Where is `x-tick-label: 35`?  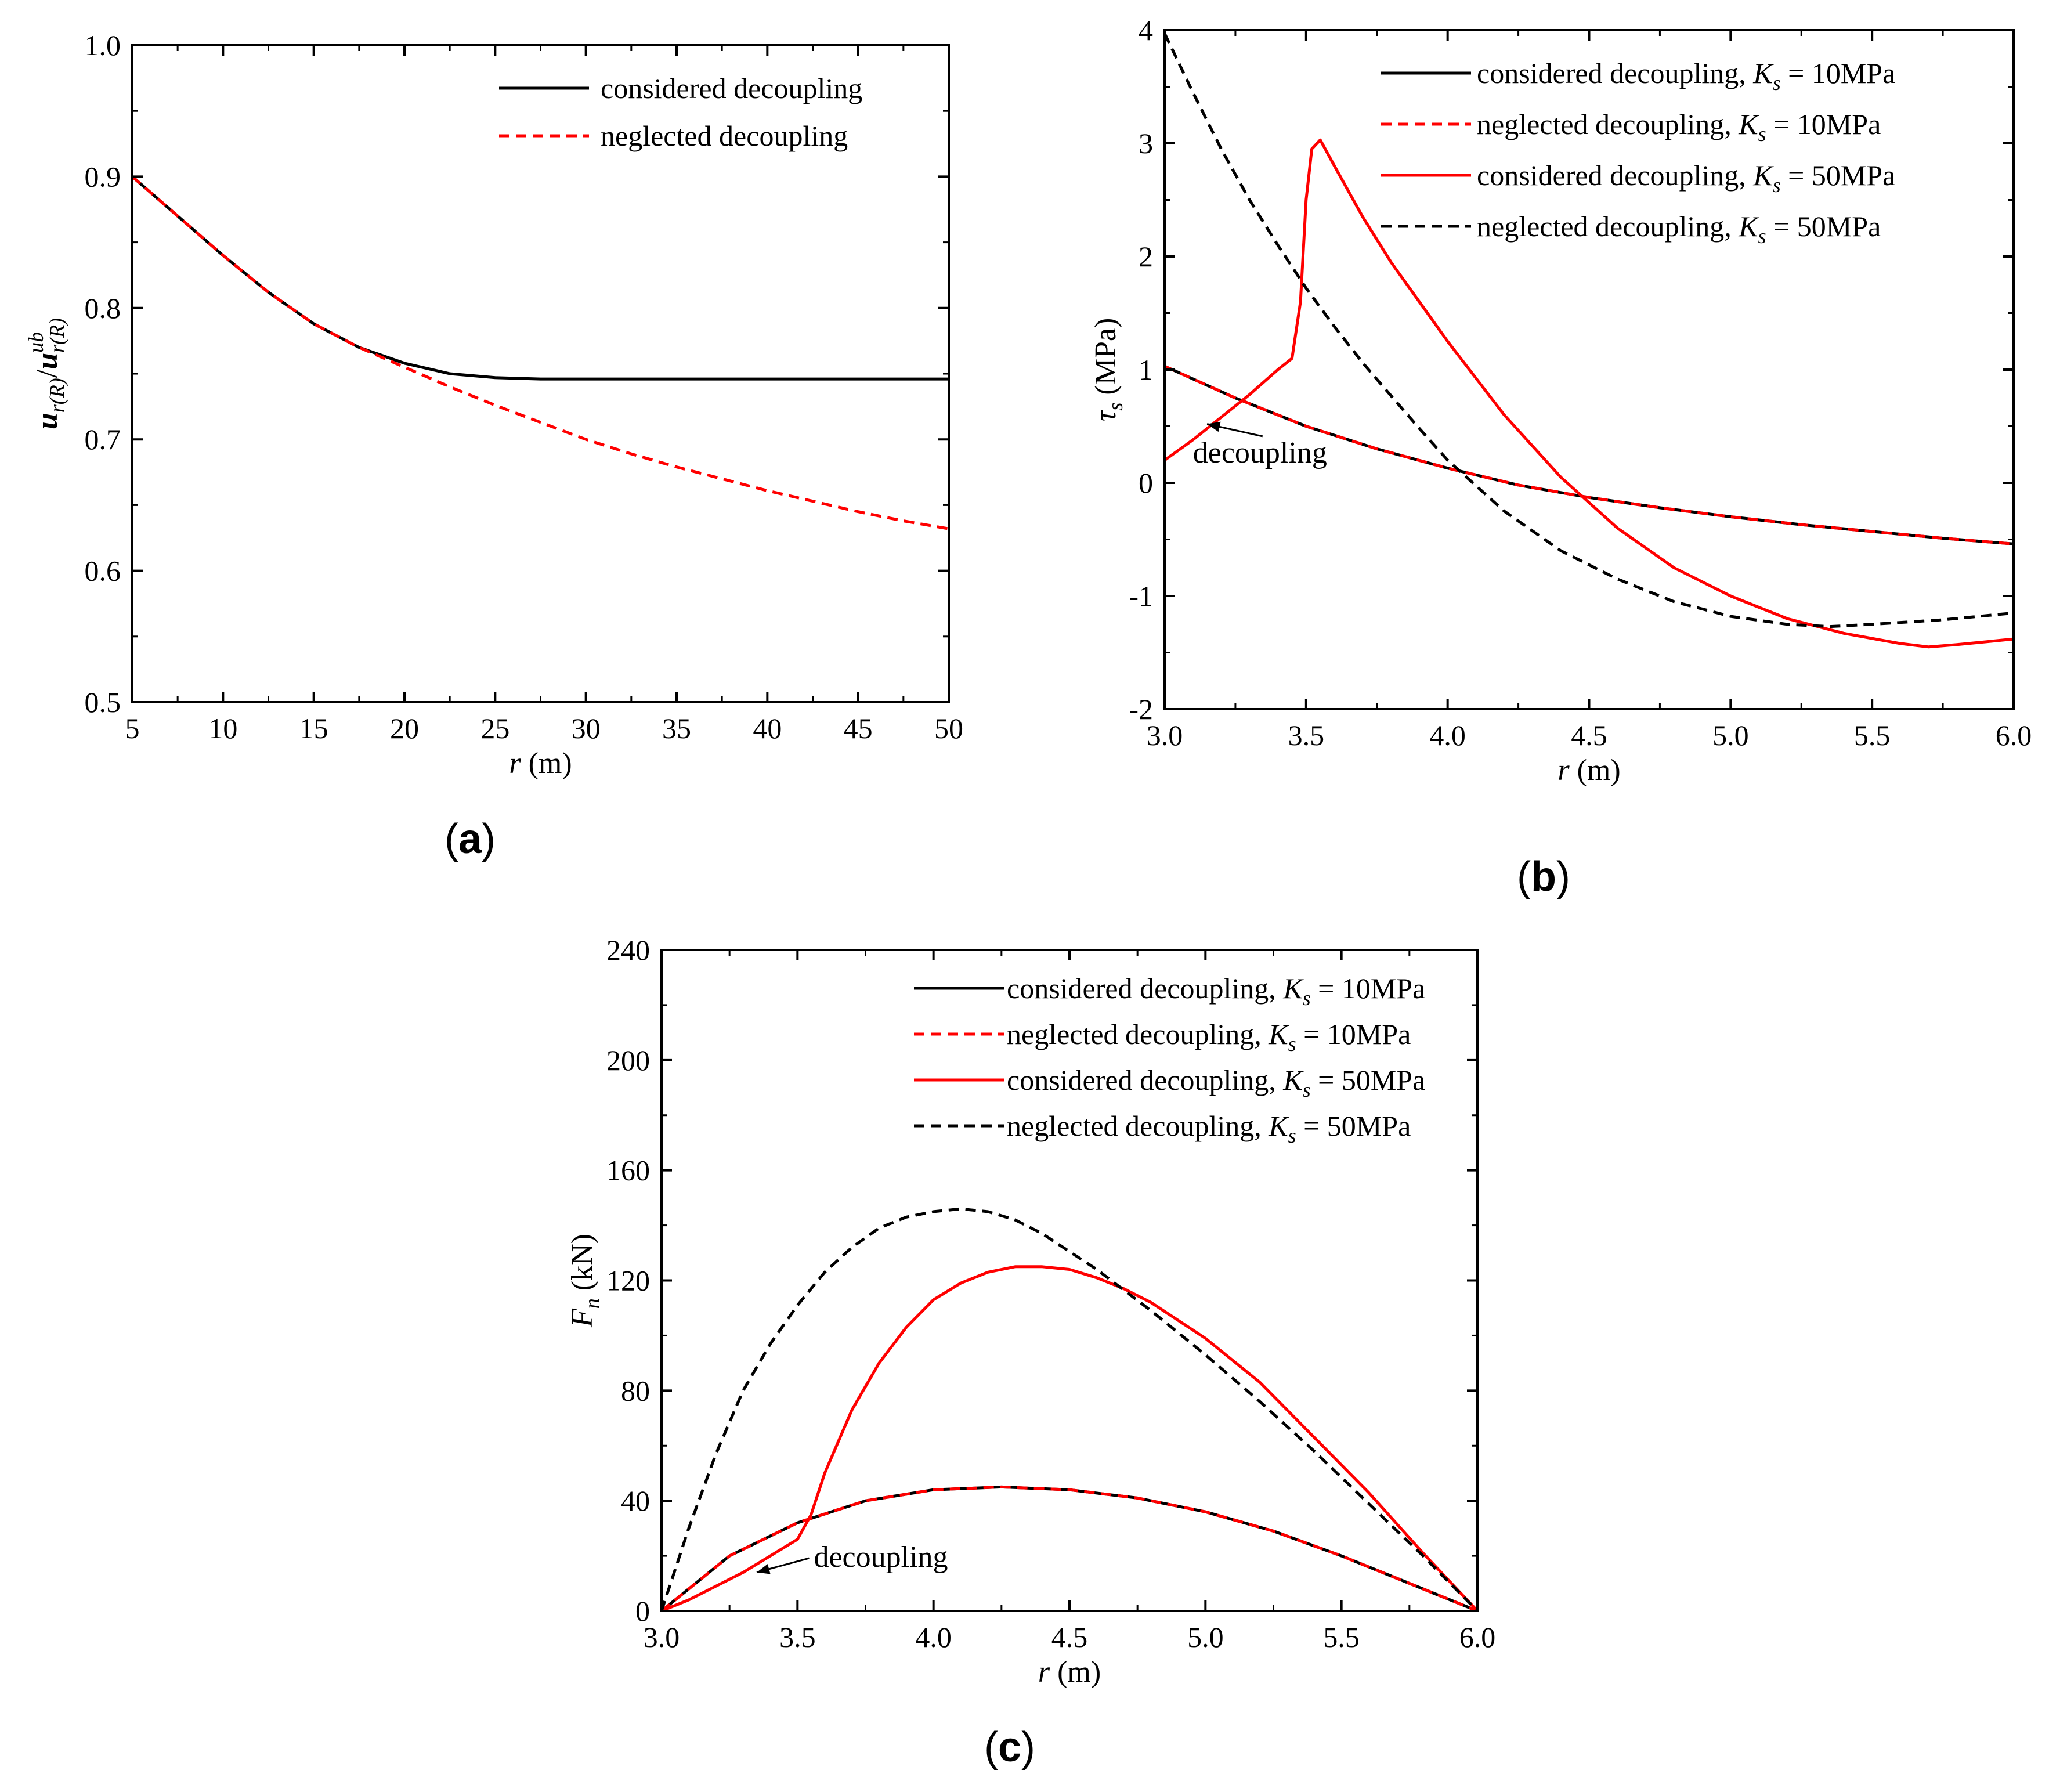
x-tick-label: 35 is located at coordinates (676, 728).